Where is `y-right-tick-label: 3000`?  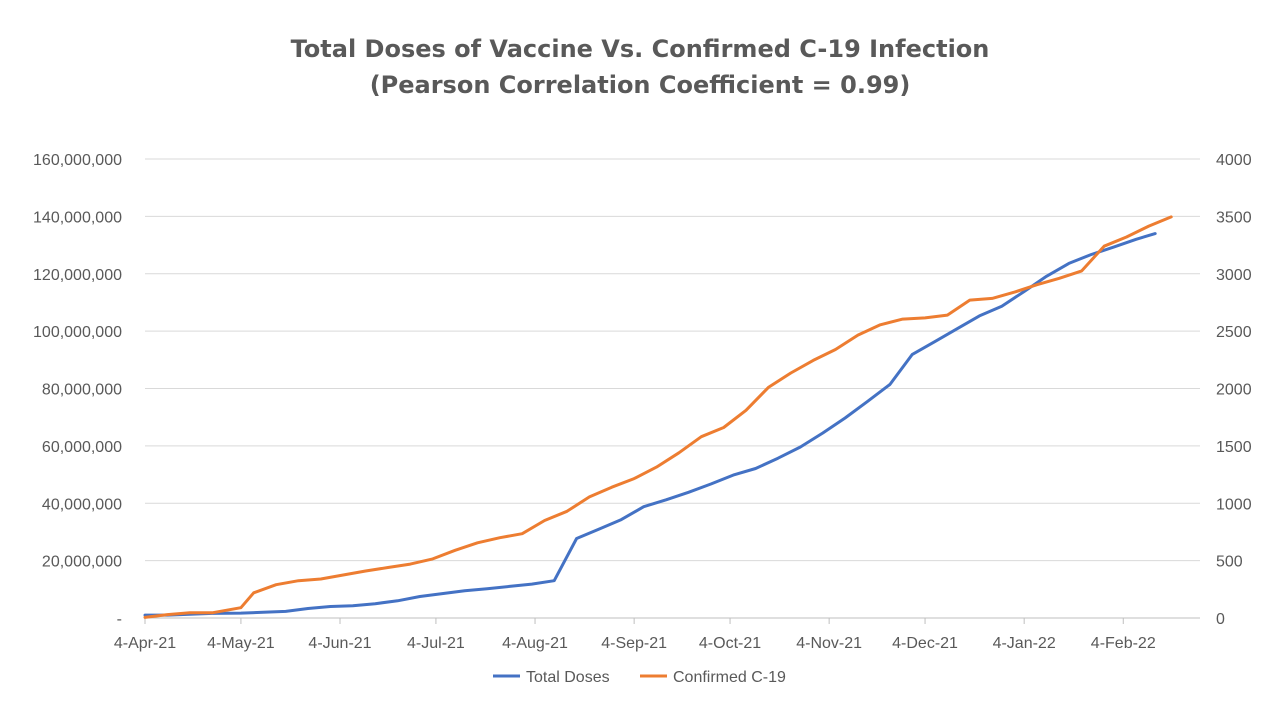 y-right-tick-label: 3000 is located at coordinates (1234, 275).